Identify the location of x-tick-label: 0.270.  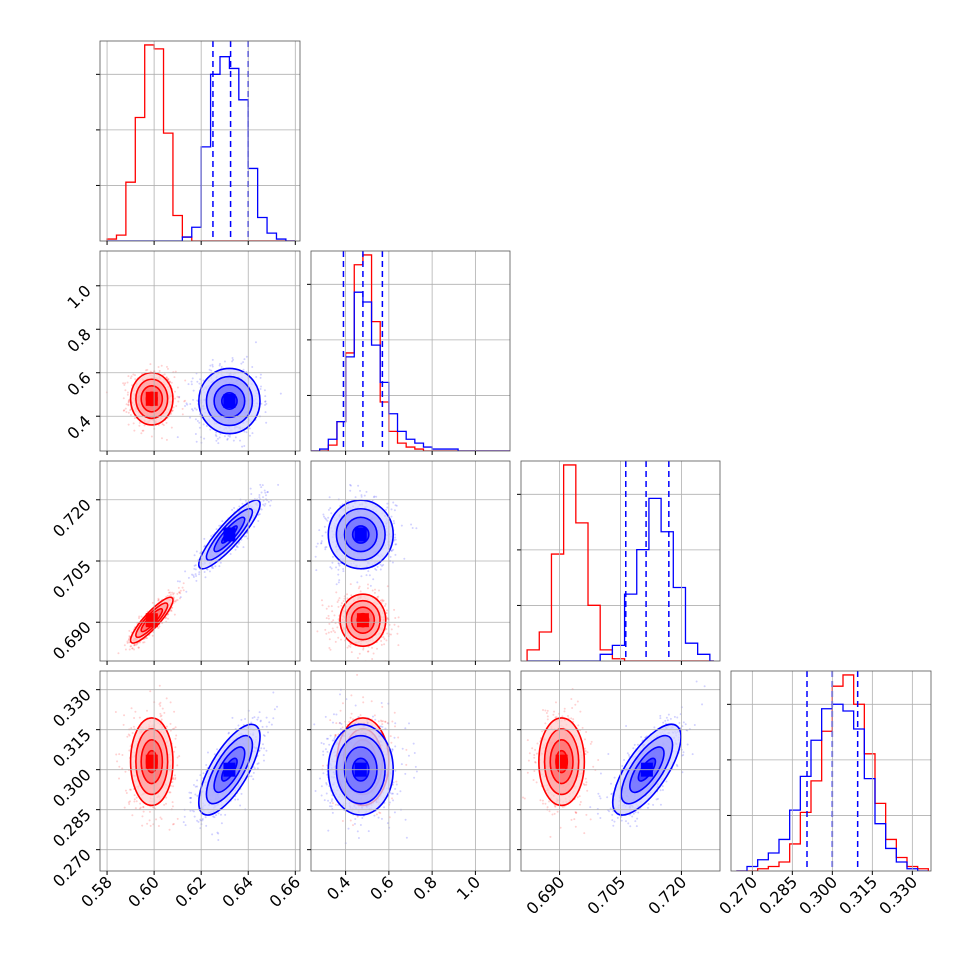
(738, 895).